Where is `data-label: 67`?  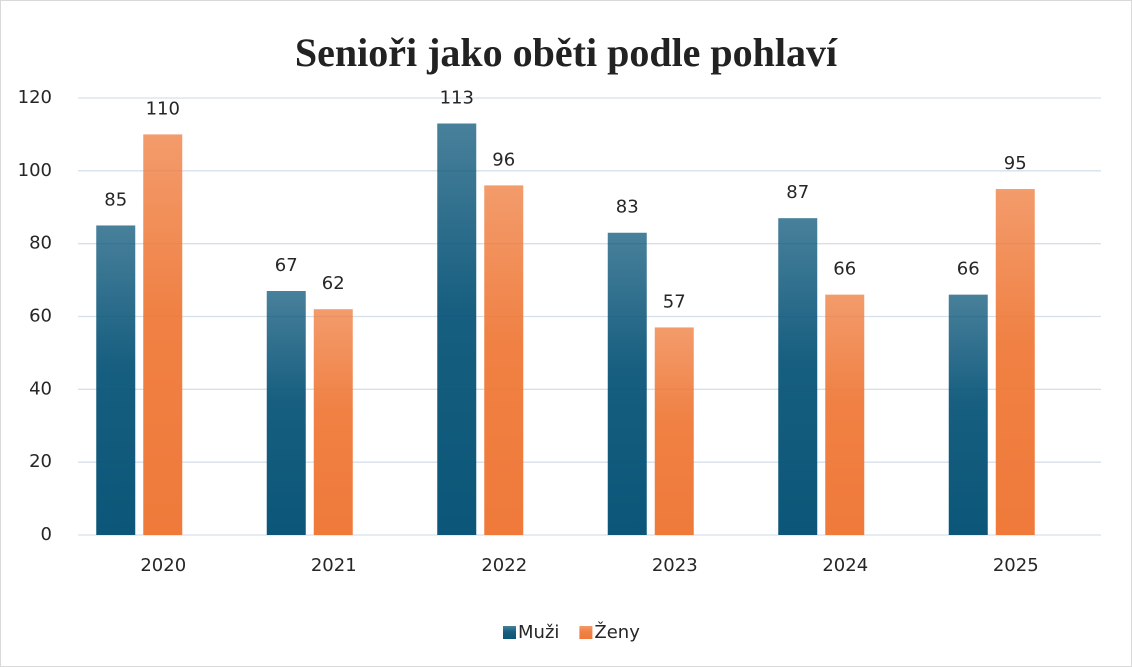 data-label: 67 is located at coordinates (286, 265).